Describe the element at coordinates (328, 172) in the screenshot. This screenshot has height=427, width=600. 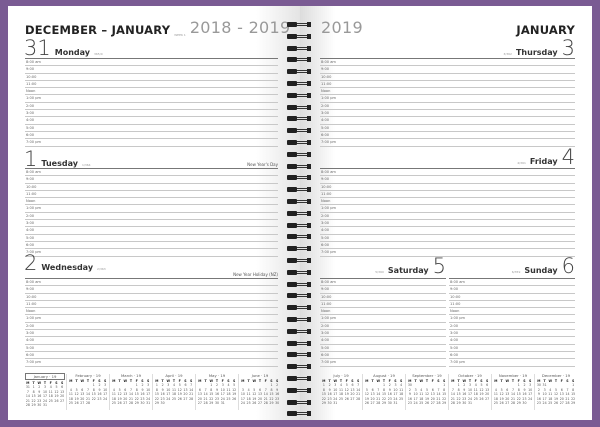
I see `time-label: 8:00 am` at that location.